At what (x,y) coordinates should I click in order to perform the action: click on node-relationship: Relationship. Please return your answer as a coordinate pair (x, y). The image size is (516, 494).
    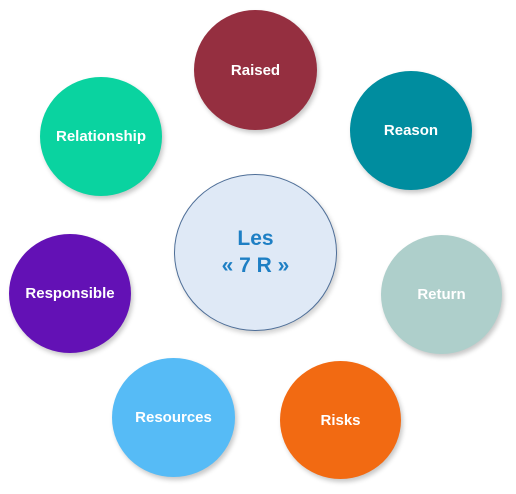
    Looking at the image, I should click on (101, 136).